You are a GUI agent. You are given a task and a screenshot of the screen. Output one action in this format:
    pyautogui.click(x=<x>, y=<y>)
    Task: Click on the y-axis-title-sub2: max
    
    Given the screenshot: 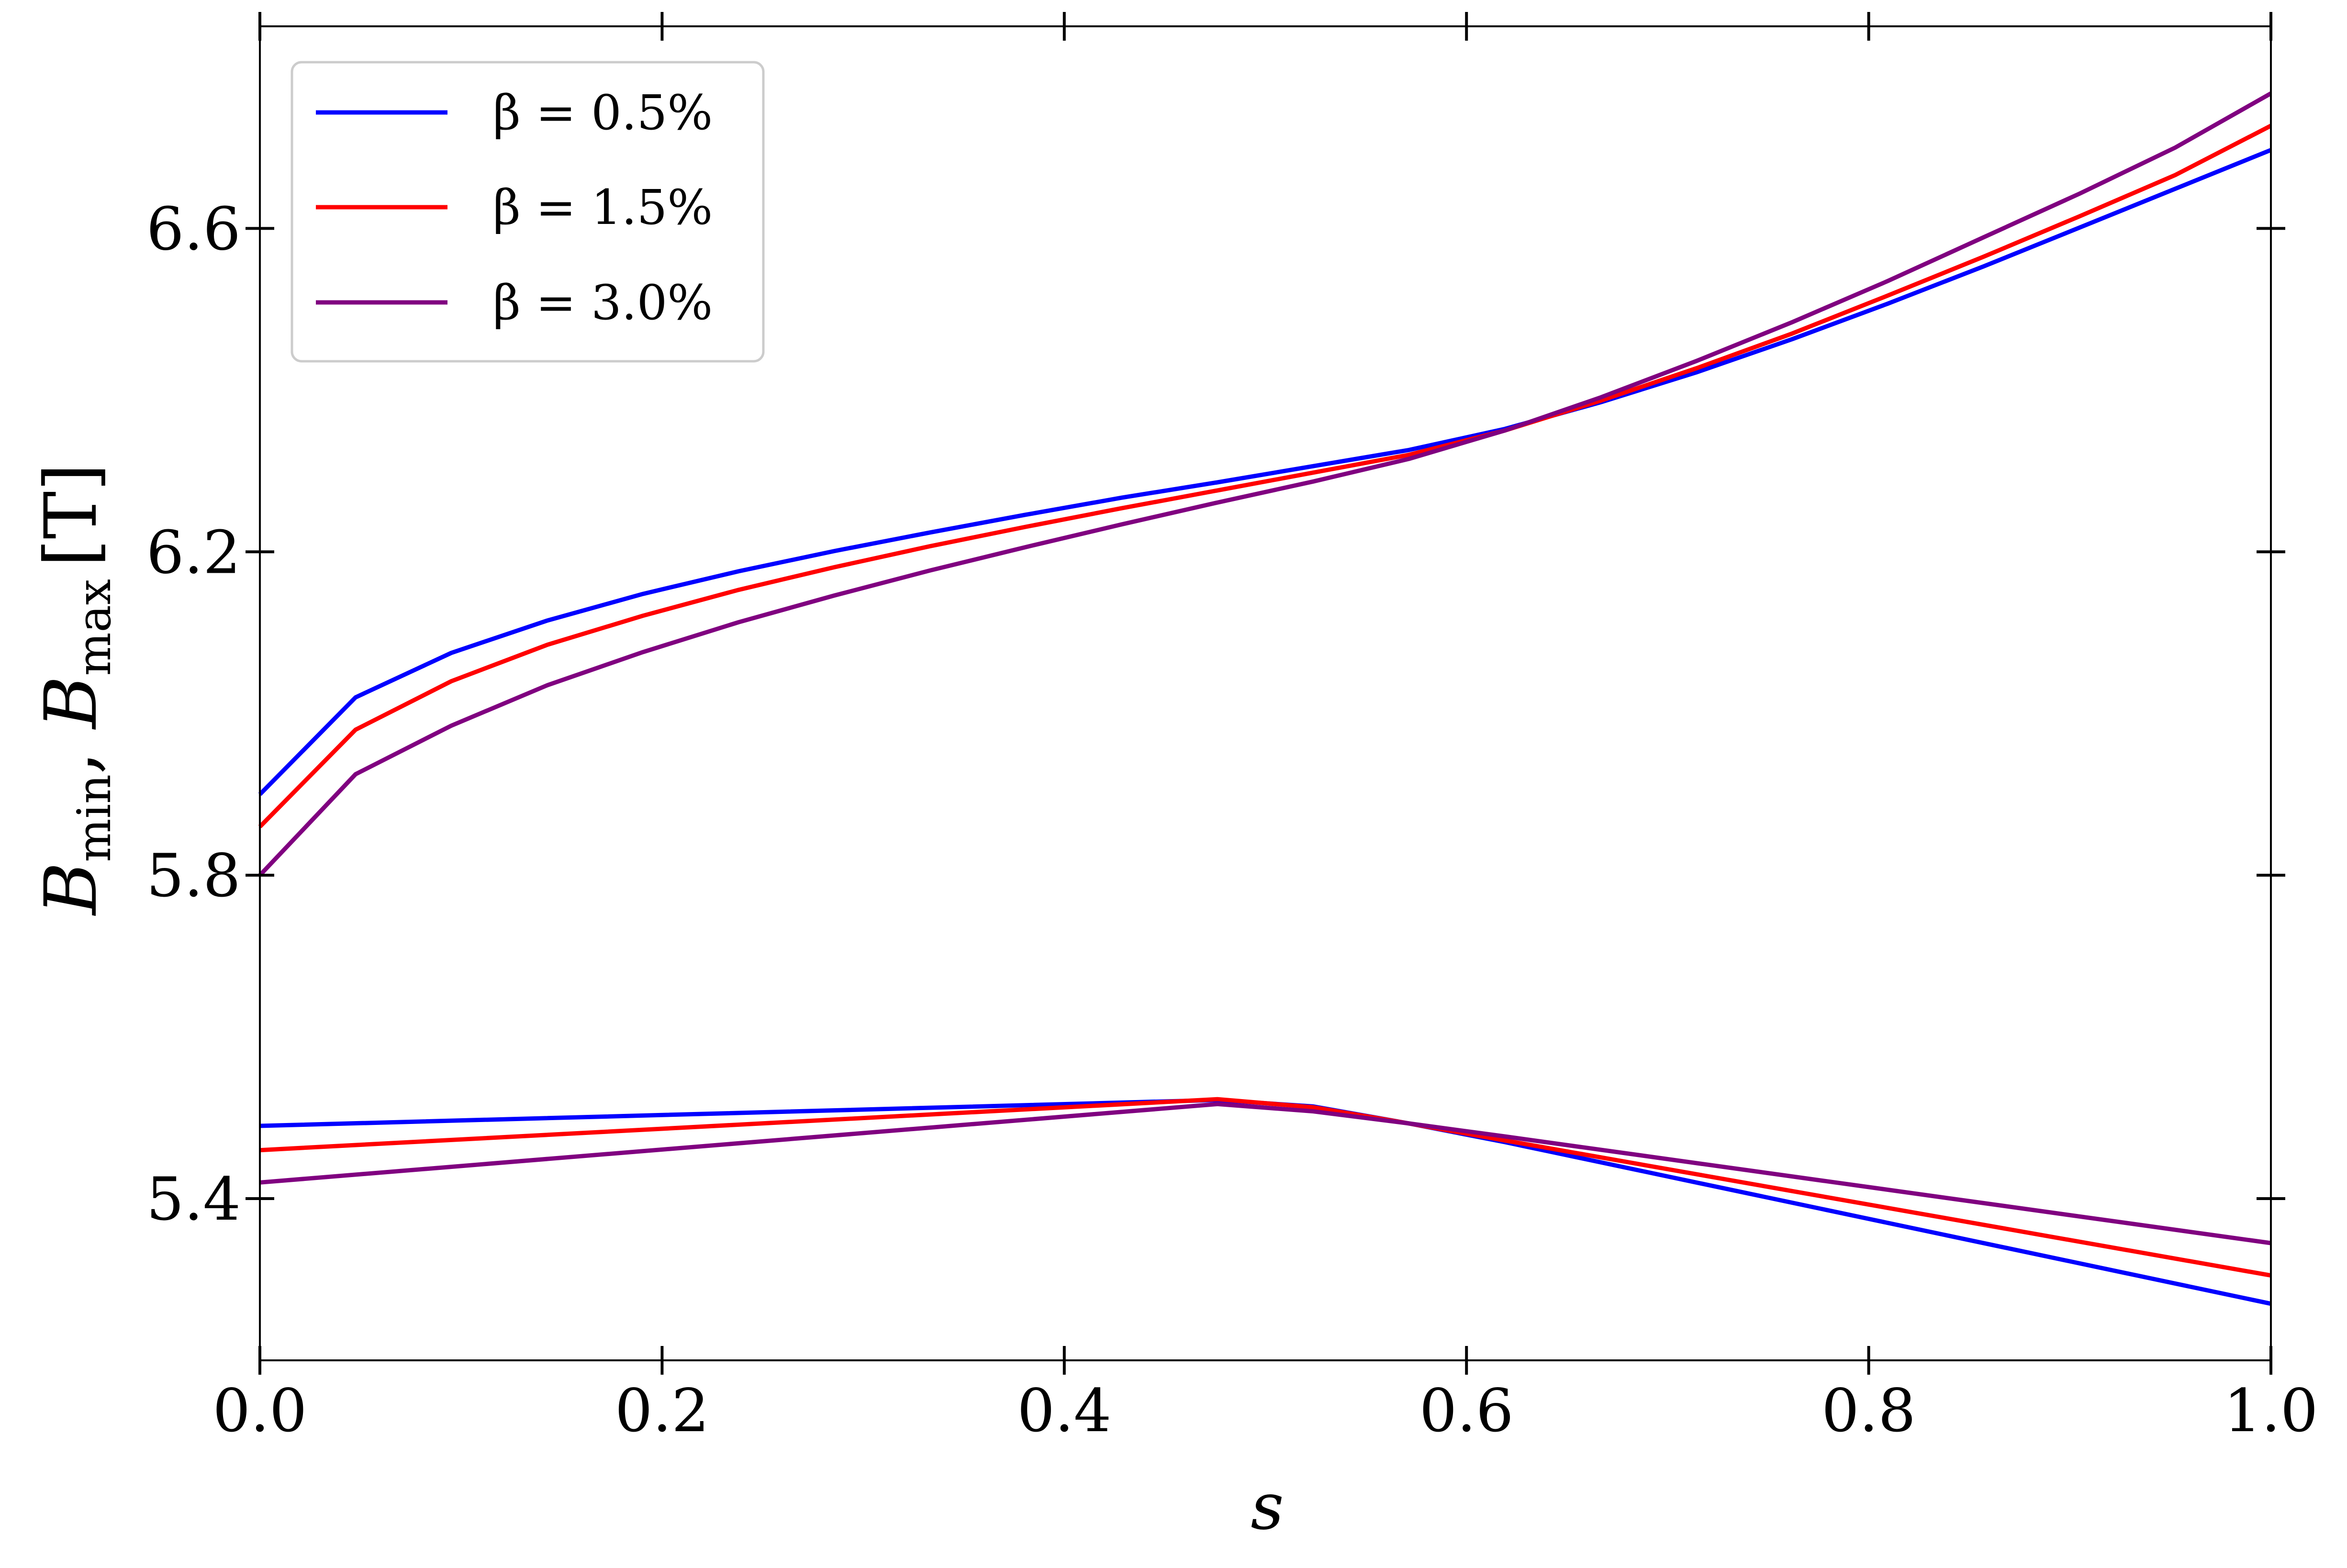 What is the action you would take?
    pyautogui.click(x=94, y=627)
    